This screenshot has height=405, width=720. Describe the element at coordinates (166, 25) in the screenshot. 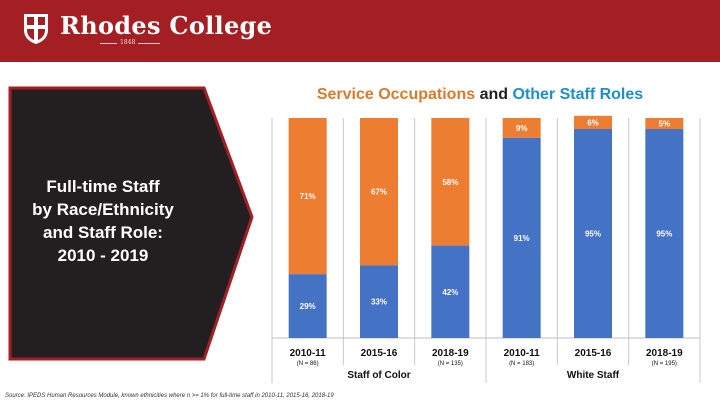

I see `college-name: Rhodes College` at that location.